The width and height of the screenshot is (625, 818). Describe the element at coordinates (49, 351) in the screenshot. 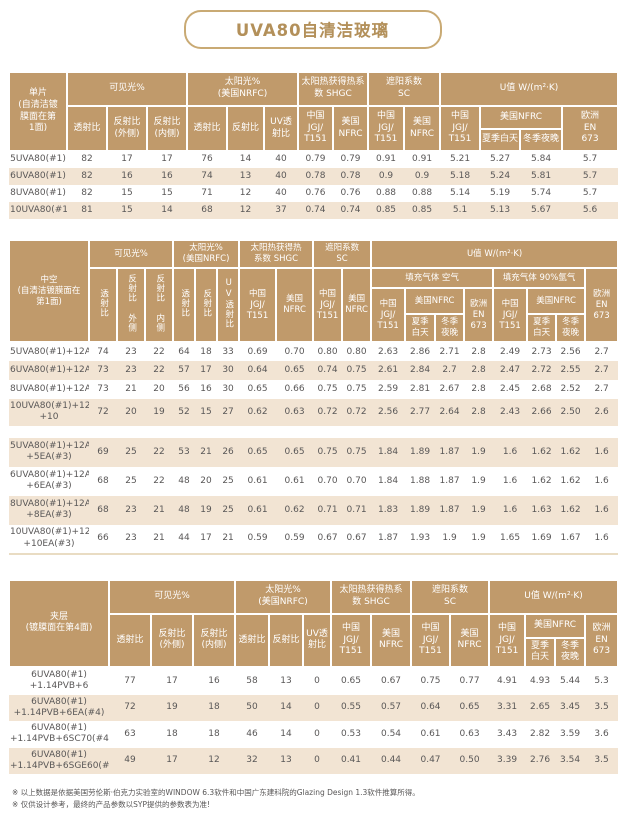

I see `row-label: 5UVA80(#1)+12A+5` at that location.